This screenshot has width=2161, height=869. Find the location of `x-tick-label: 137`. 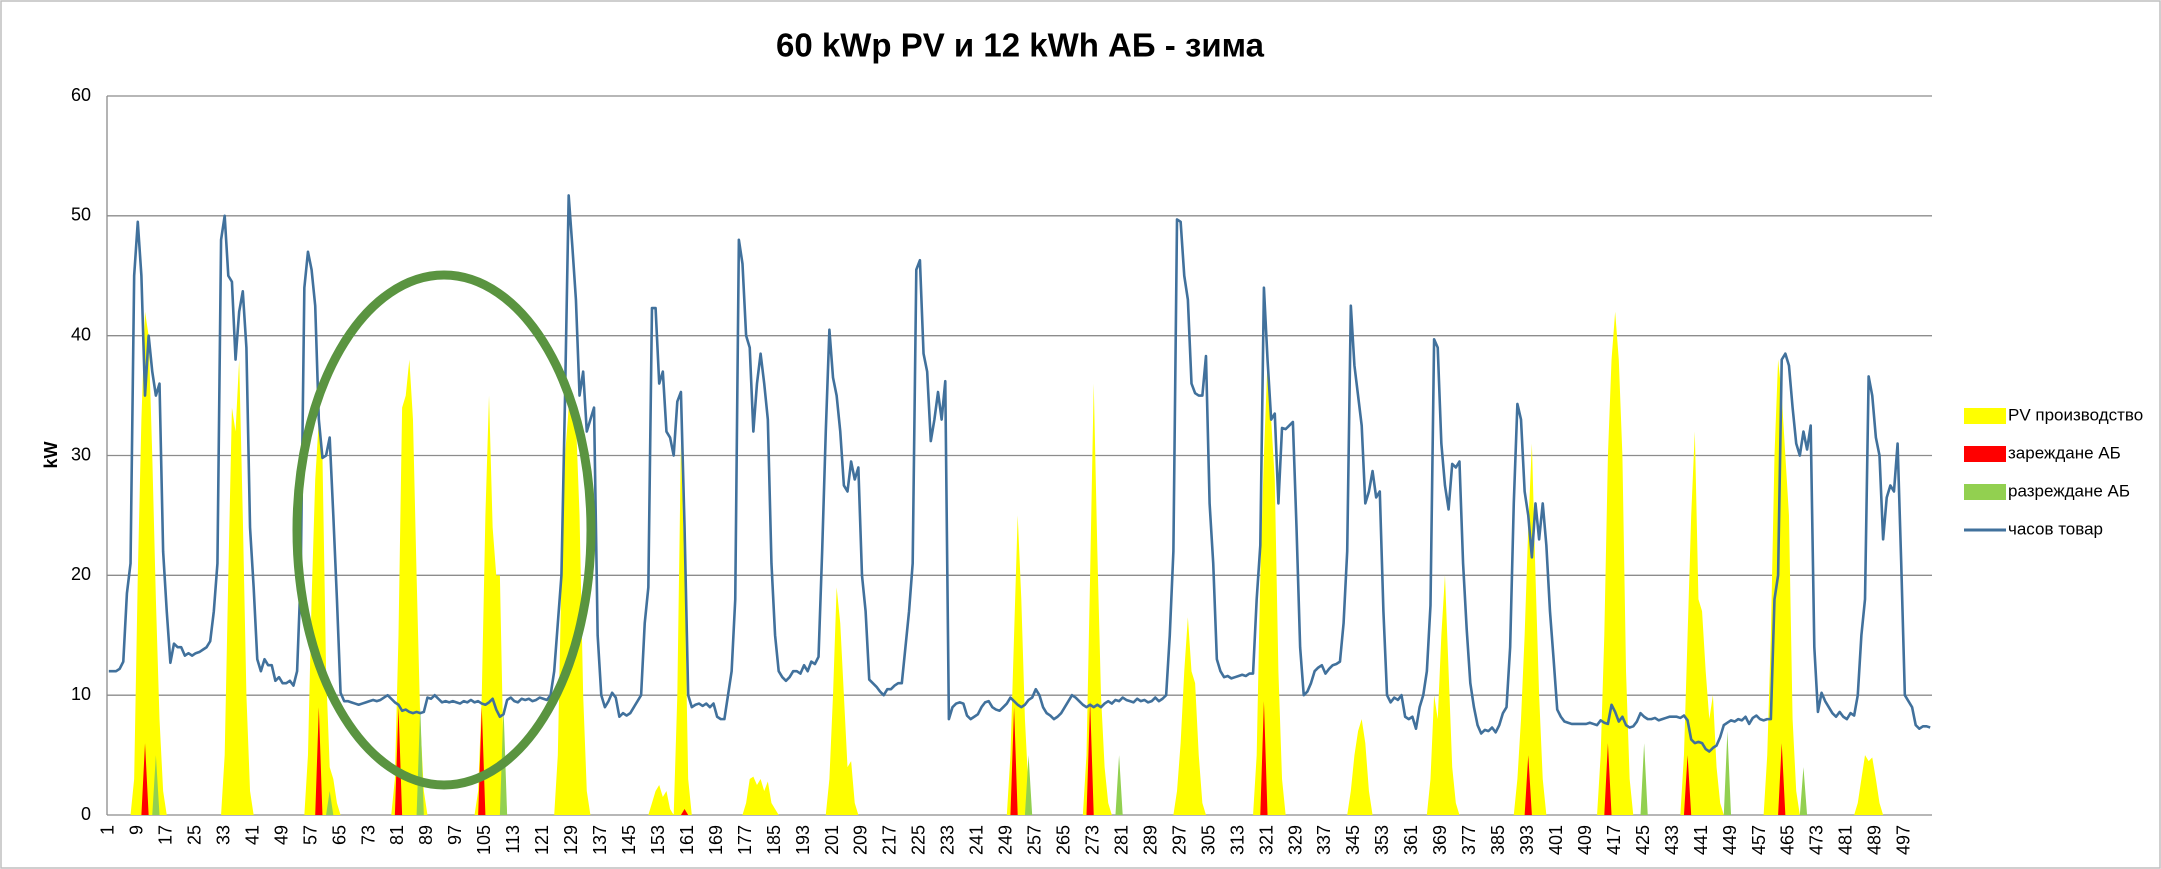

x-tick-label: 137 is located at coordinates (600, 840).